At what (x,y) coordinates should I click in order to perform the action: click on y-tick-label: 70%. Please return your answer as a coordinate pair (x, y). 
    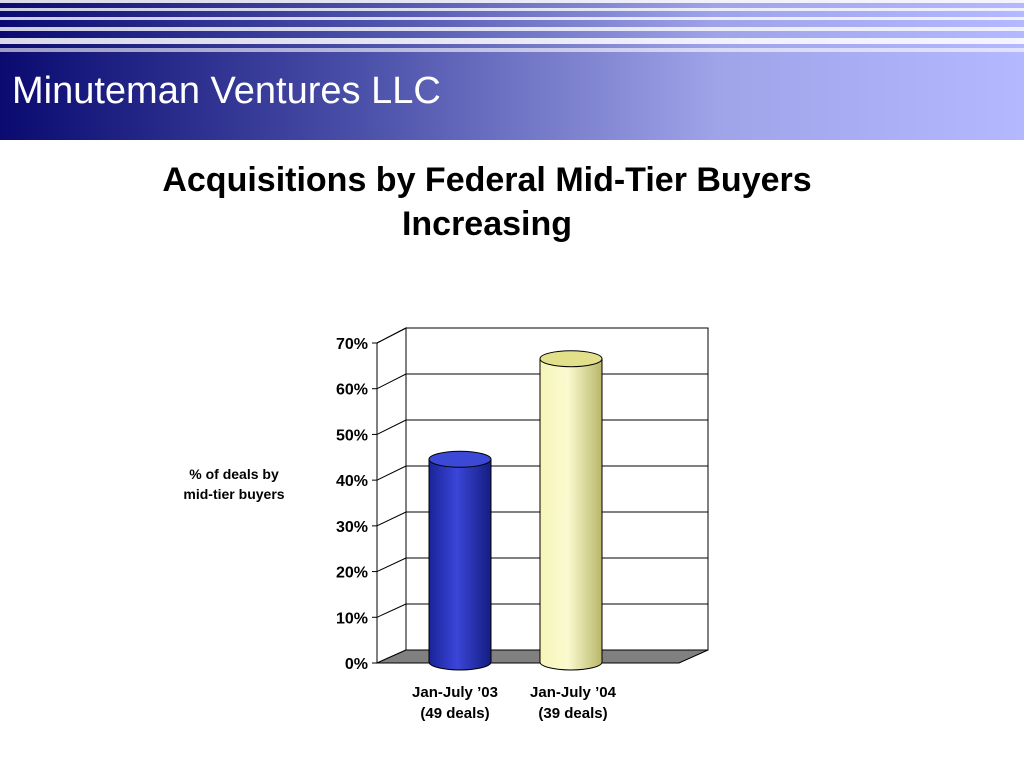
    Looking at the image, I should click on (352, 344).